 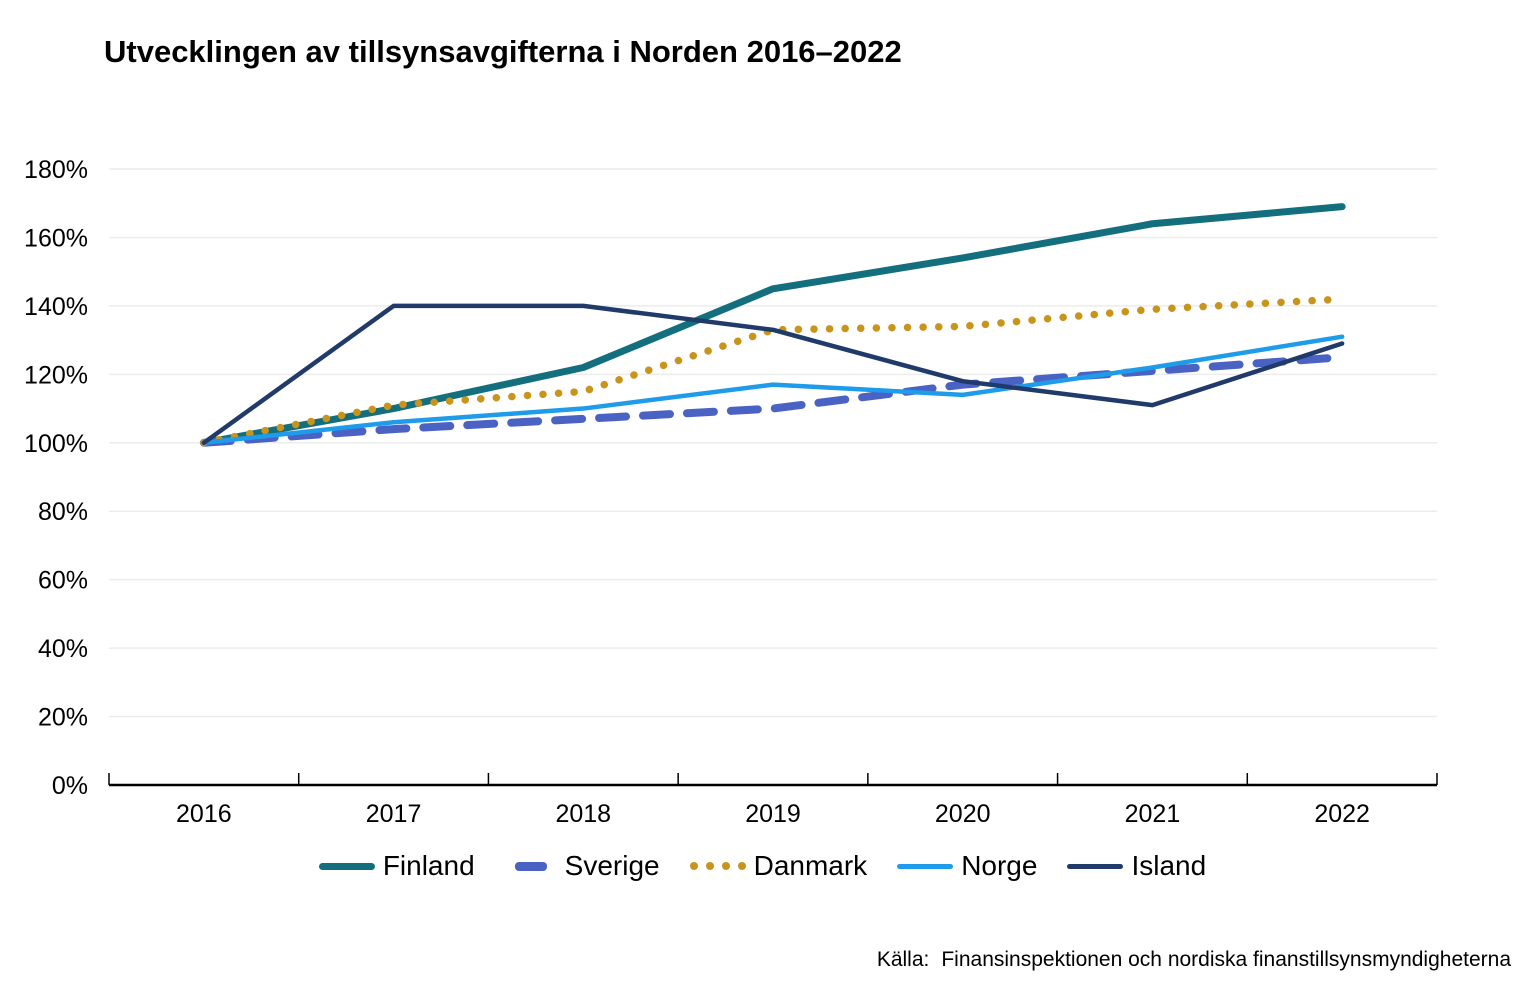 What do you see at coordinates (1153, 814) in the screenshot?
I see `x-tick-label: 2021` at bounding box center [1153, 814].